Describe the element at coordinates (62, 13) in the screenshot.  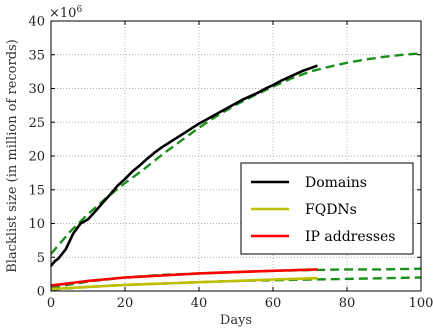
I see `y-multiplier-base: ×10` at that location.